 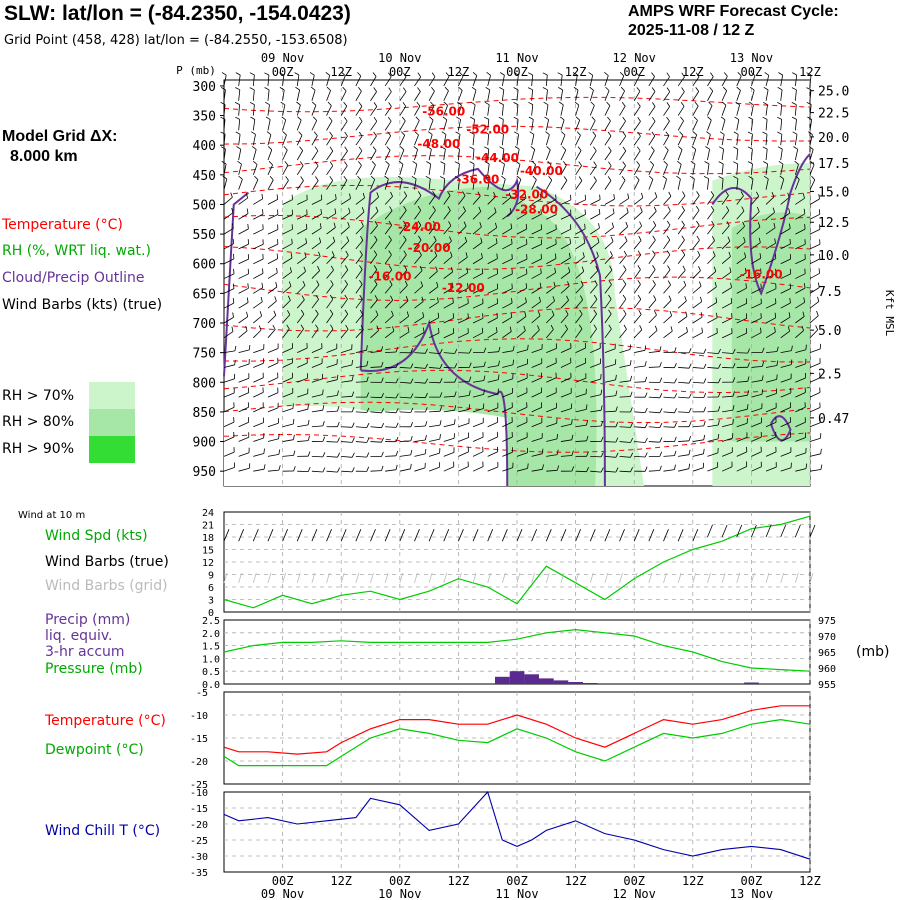 What do you see at coordinates (517, 738) in the screenshot?
I see `temperature-panel` at bounding box center [517, 738].